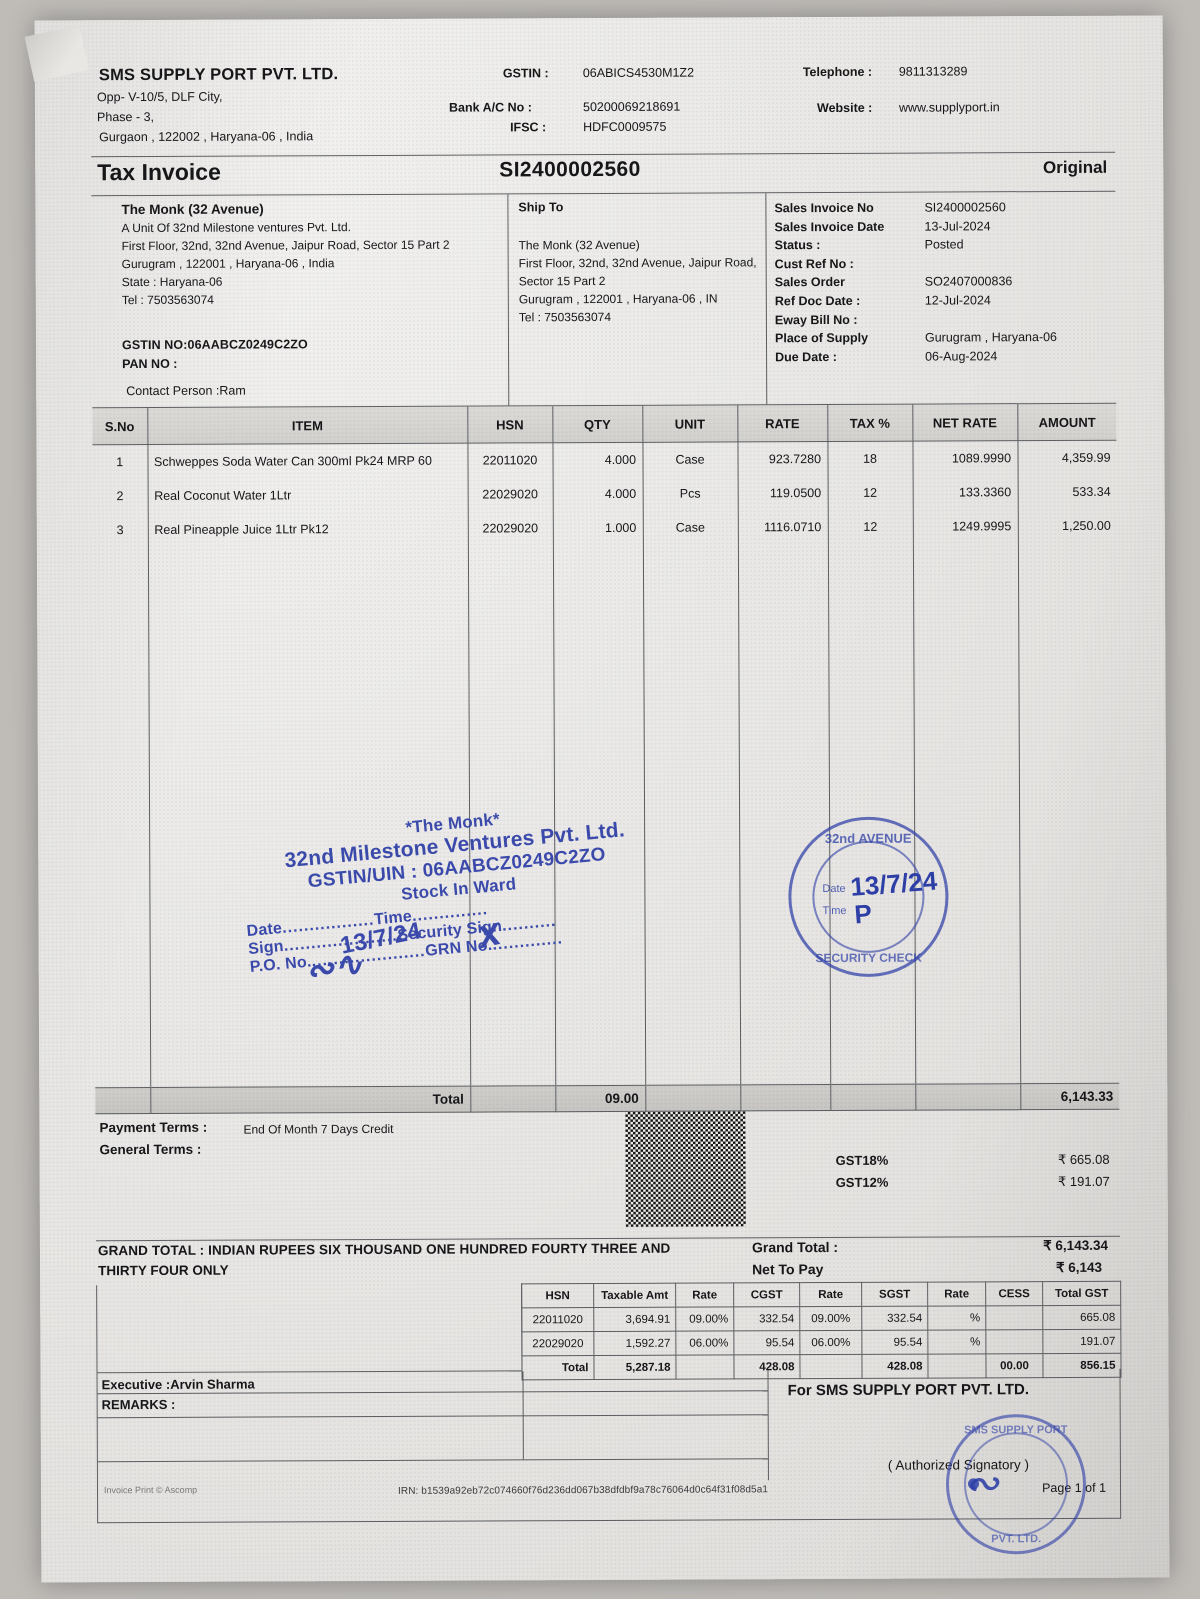 The image size is (1200, 1599). Describe the element at coordinates (986, 319) in the screenshot. I see `invoice-meta-value` at that location.